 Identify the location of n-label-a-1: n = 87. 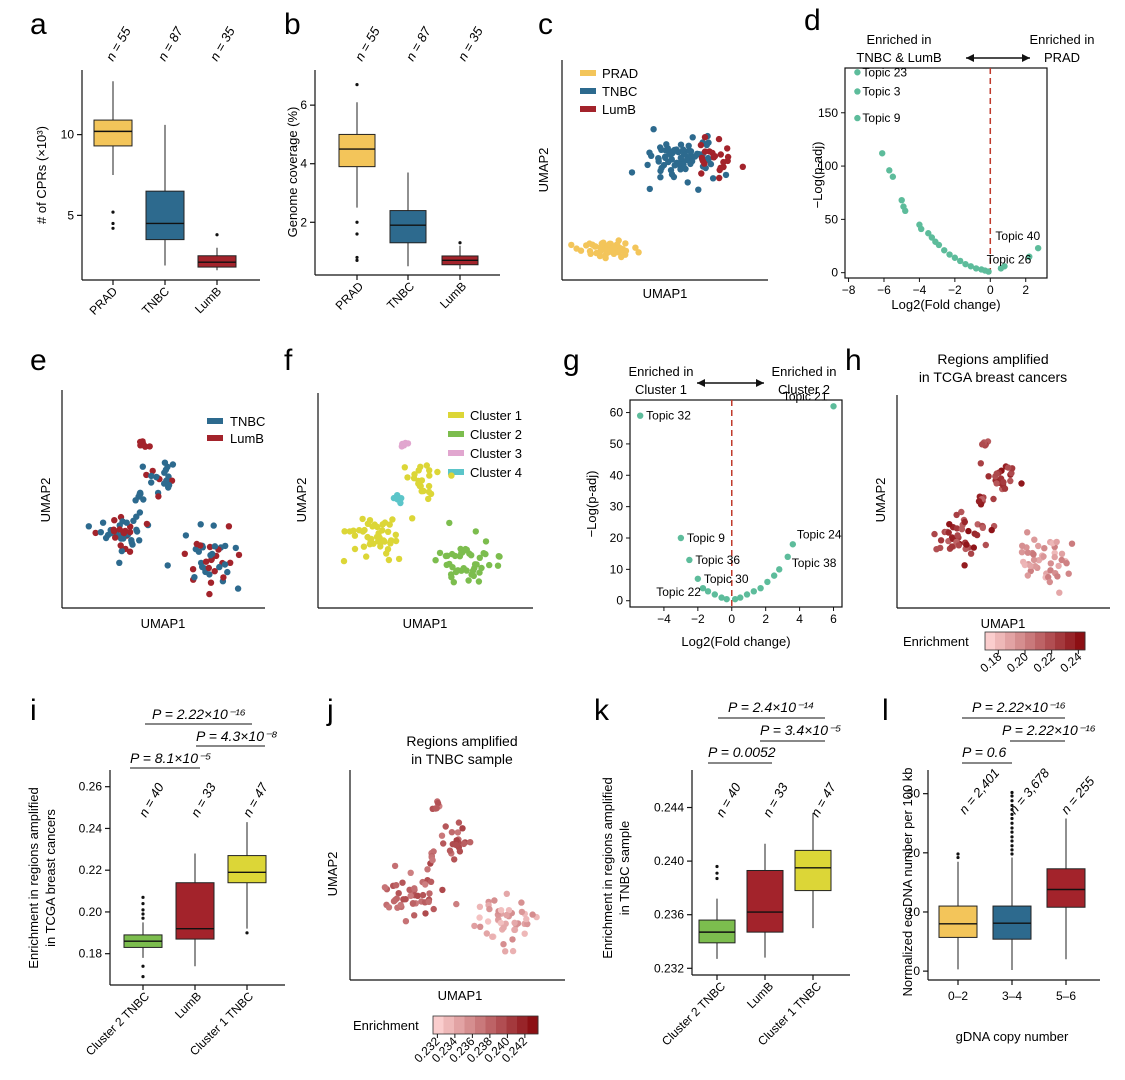
(171, 44).